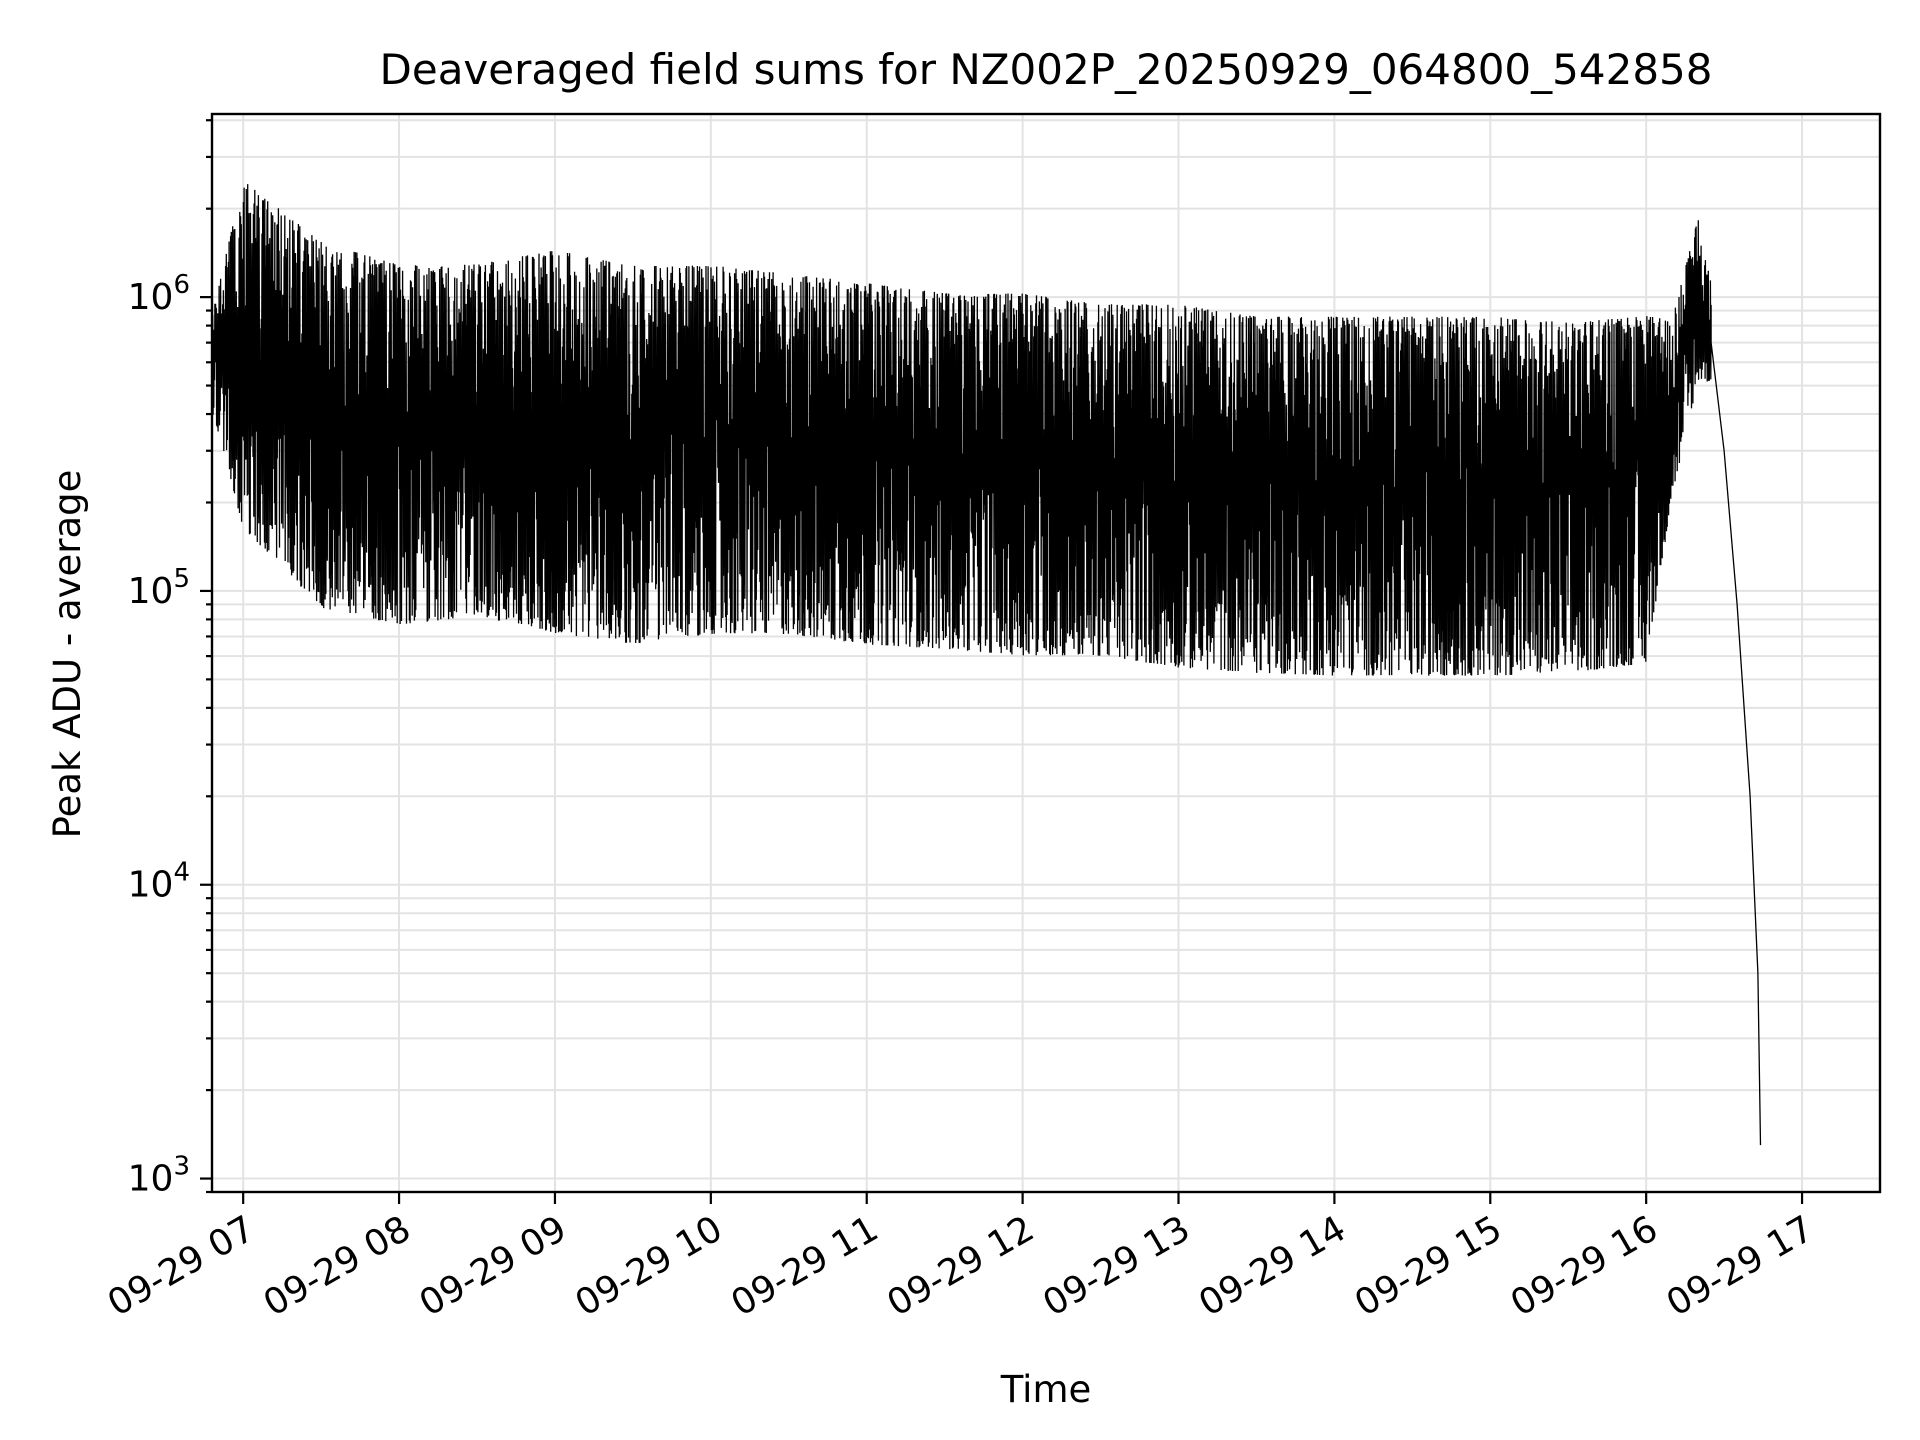  What do you see at coordinates (181, 873) in the screenshot?
I see `y-tick-exponent: 4` at bounding box center [181, 873].